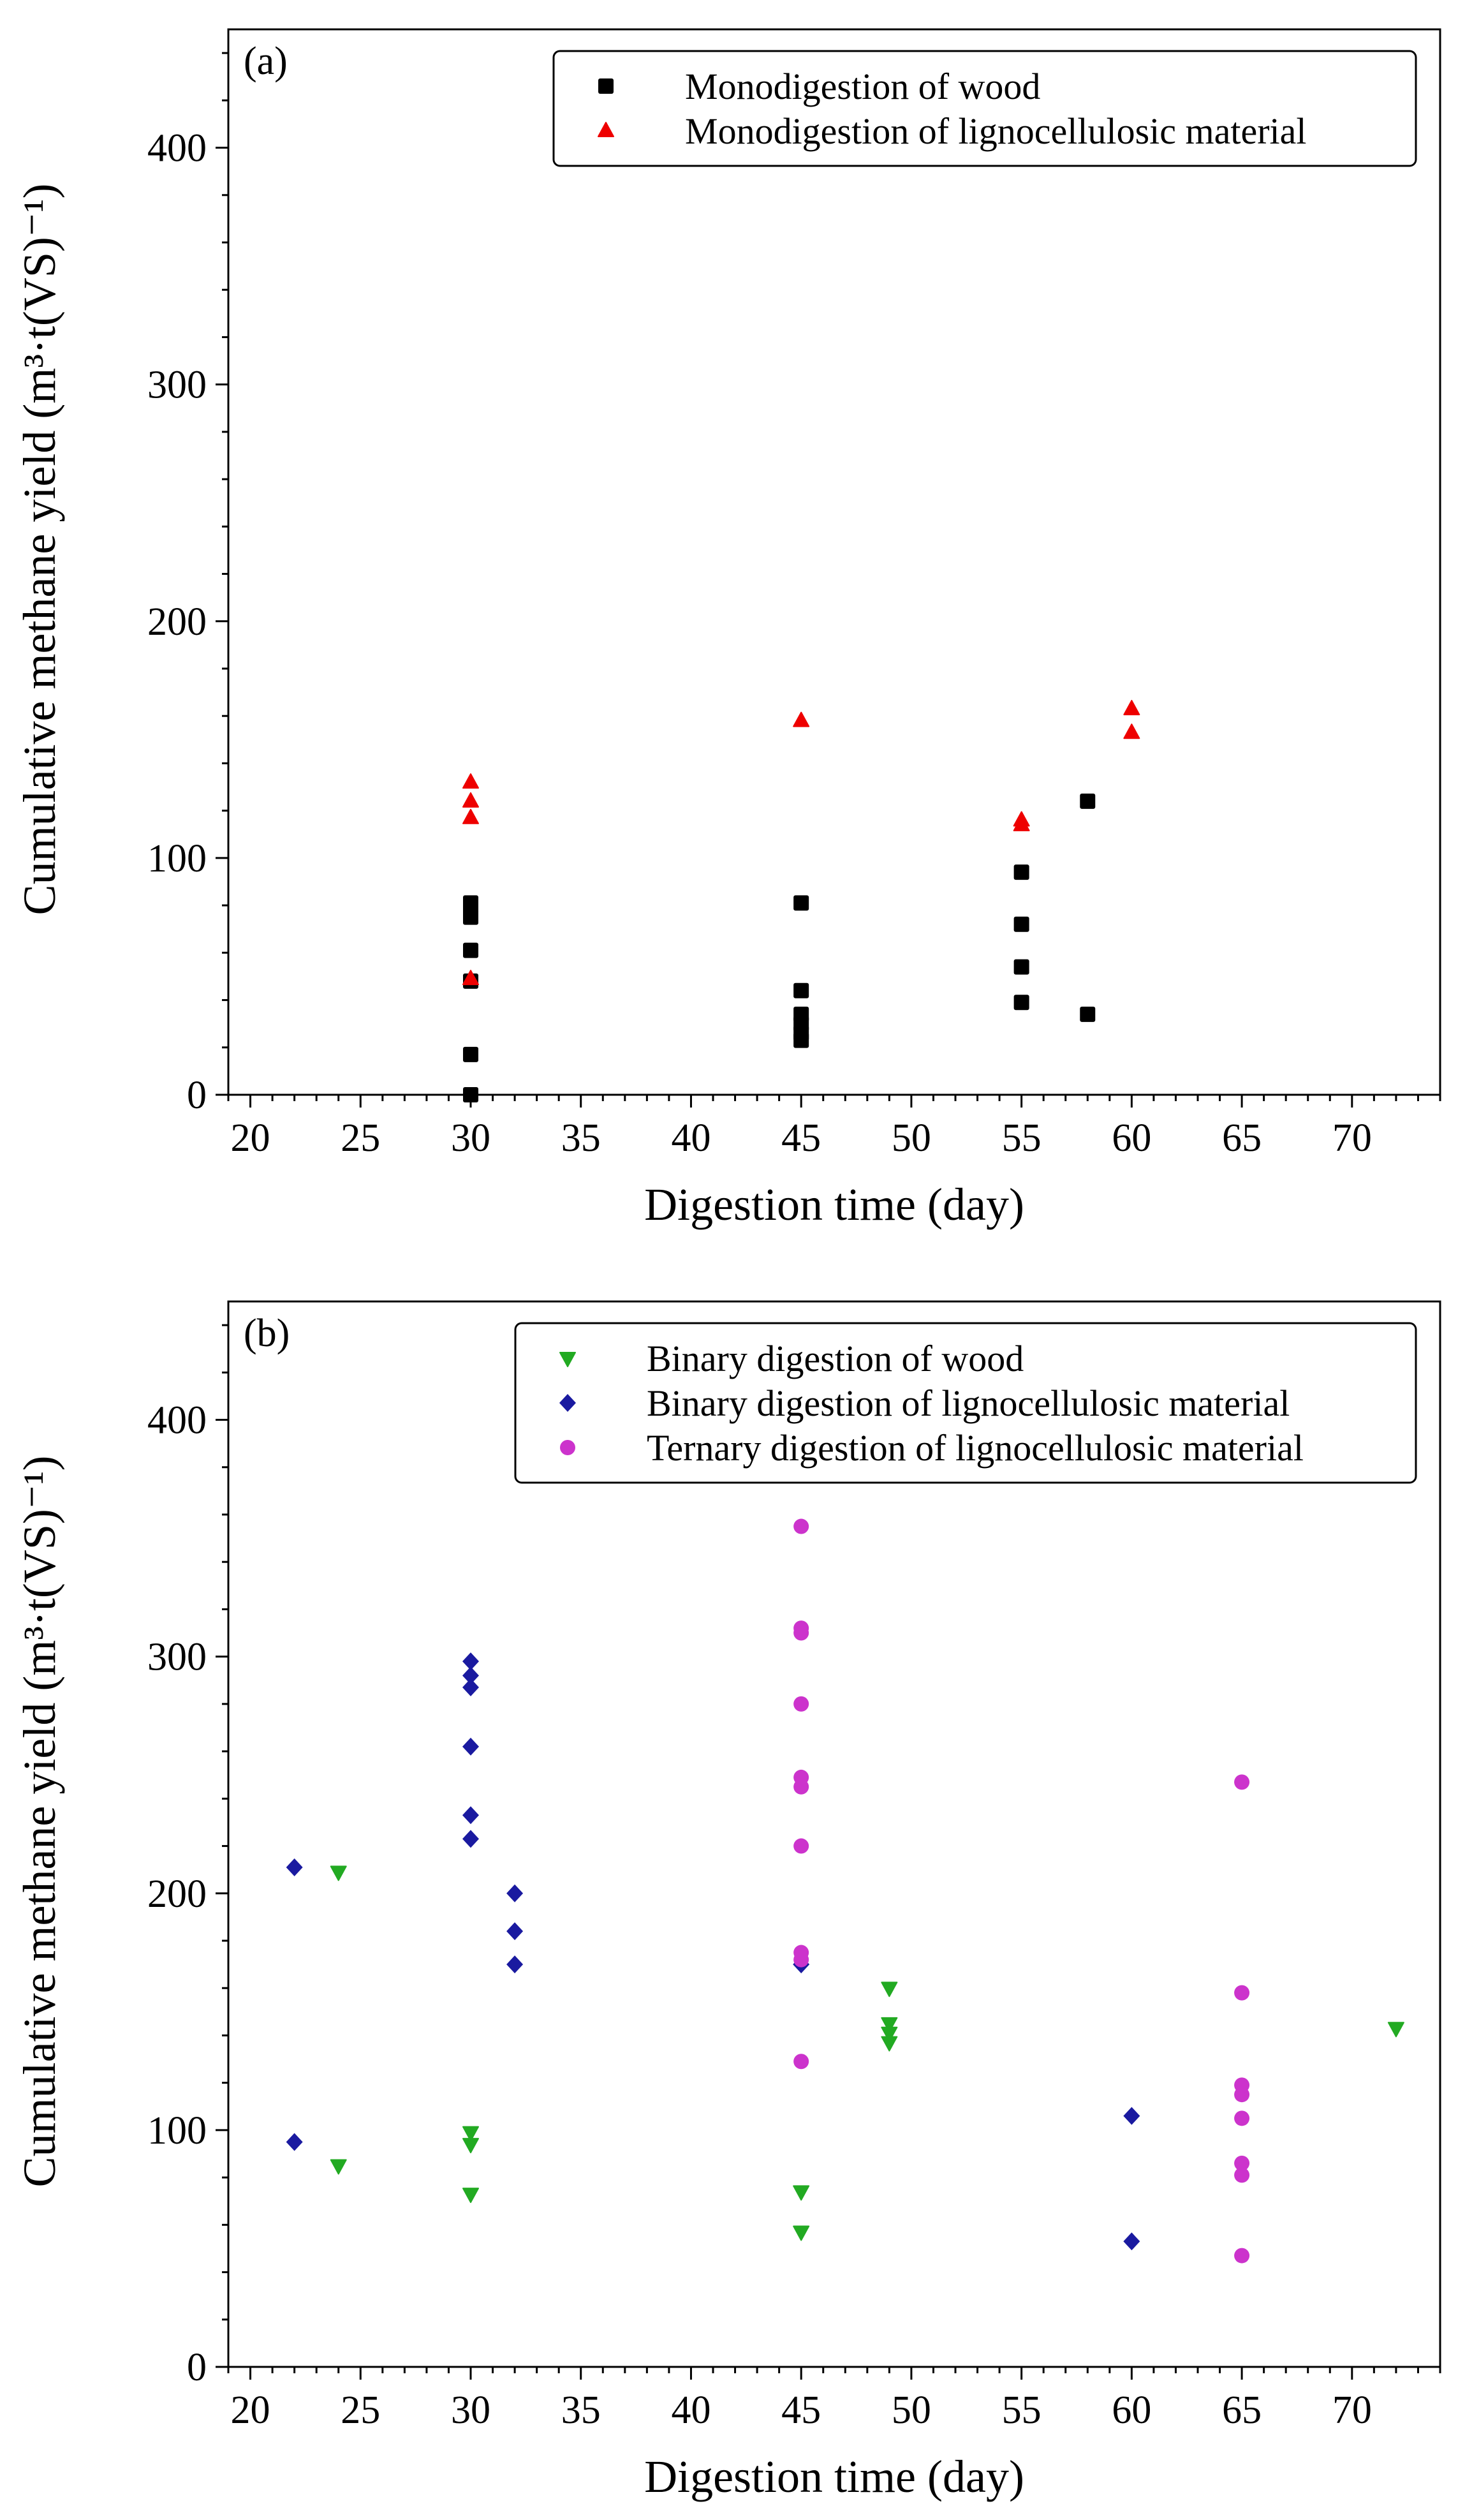 This screenshot has width=1465, height=2520. I want to click on x-axis-label-a: Digestion time (day), so click(834, 1204).